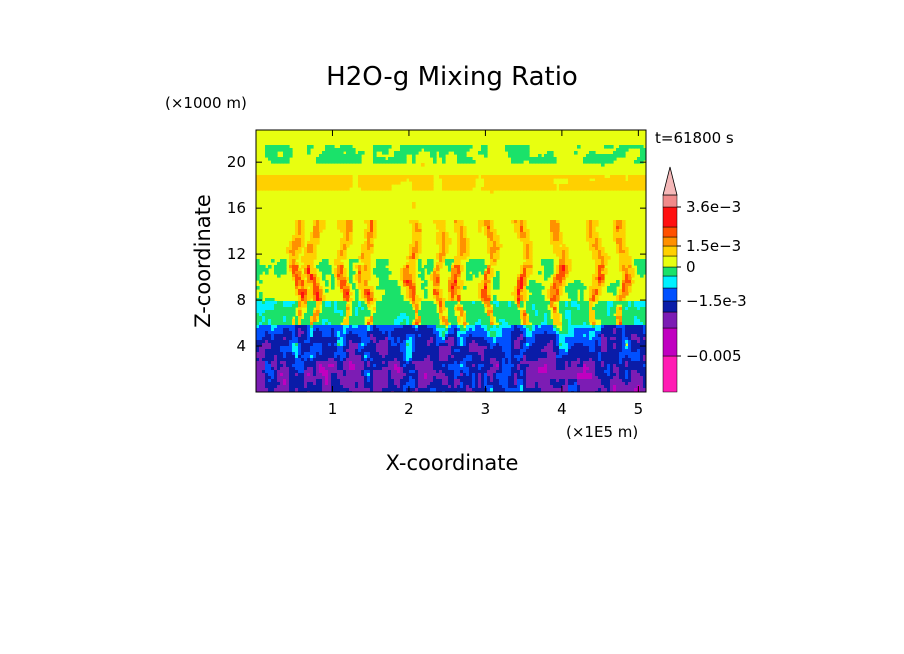  What do you see at coordinates (670, 181) in the screenshot?
I see `colorbar-extension-triangle` at bounding box center [670, 181].